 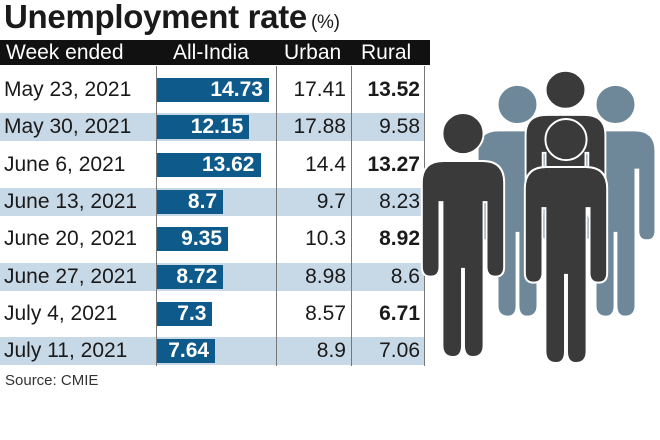 What do you see at coordinates (393, 89) in the screenshot?
I see `rural-cell: 13.52` at bounding box center [393, 89].